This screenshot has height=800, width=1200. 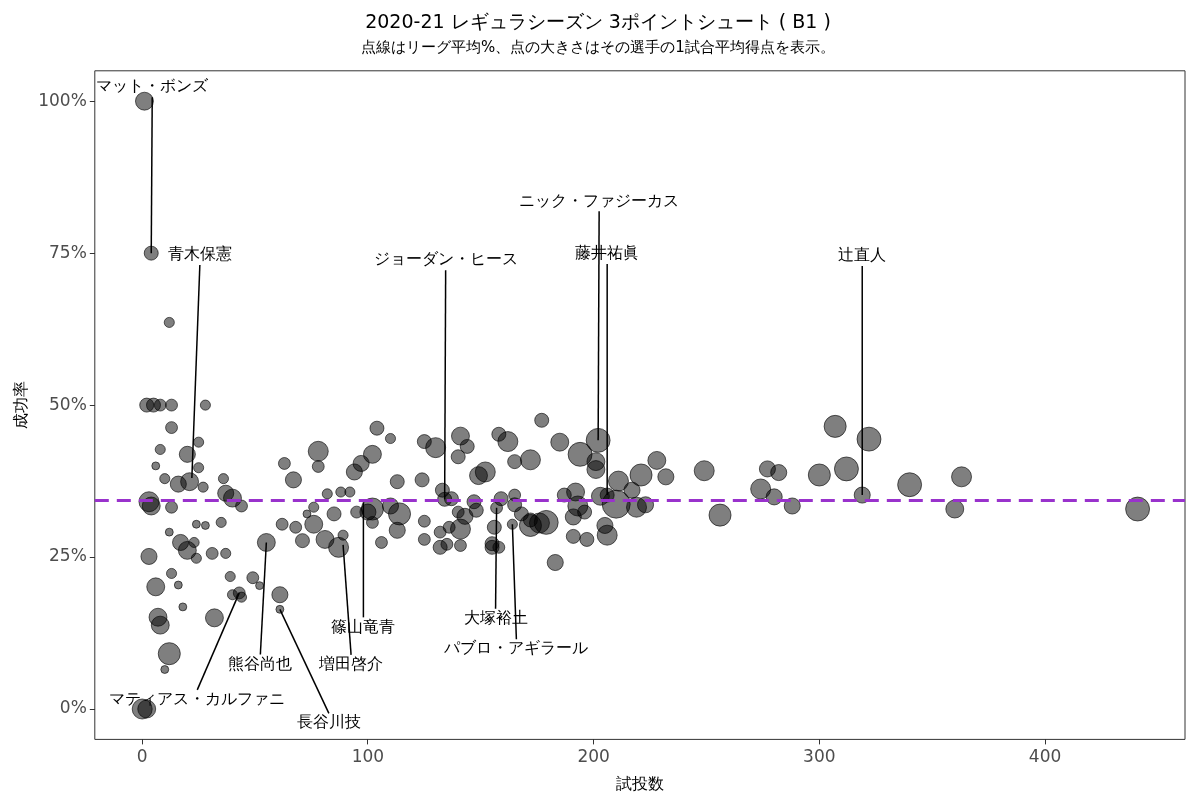 What do you see at coordinates (20, 405) in the screenshot?
I see `y-axis-title: 成功率` at bounding box center [20, 405].